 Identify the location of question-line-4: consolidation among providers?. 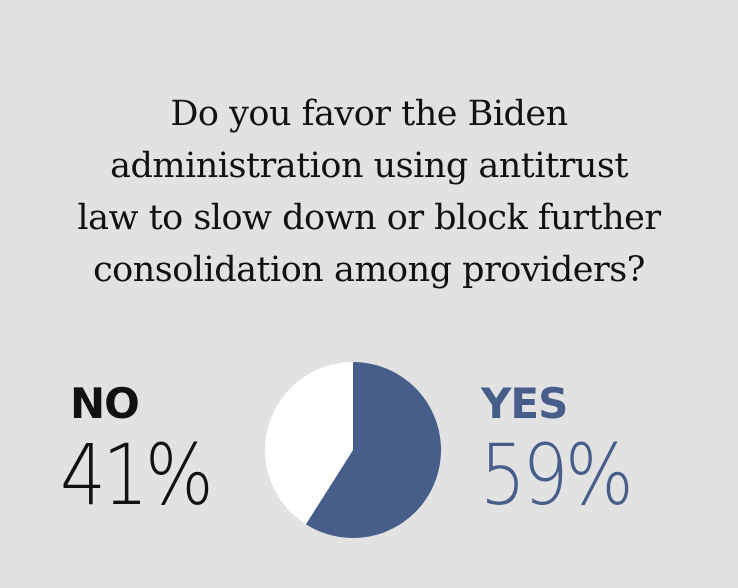
(369, 270).